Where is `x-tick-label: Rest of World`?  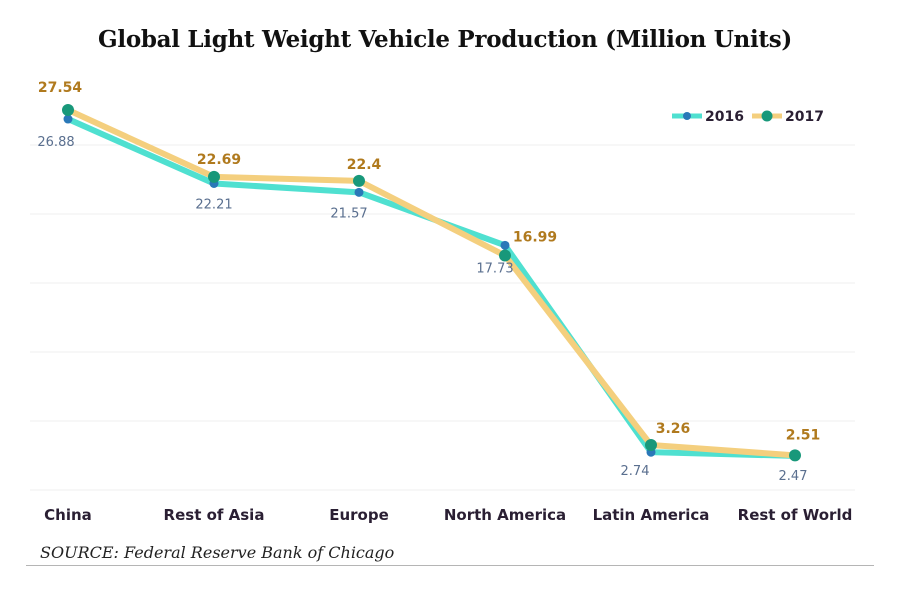
x-tick-label: Rest of World is located at coordinates (795, 515).